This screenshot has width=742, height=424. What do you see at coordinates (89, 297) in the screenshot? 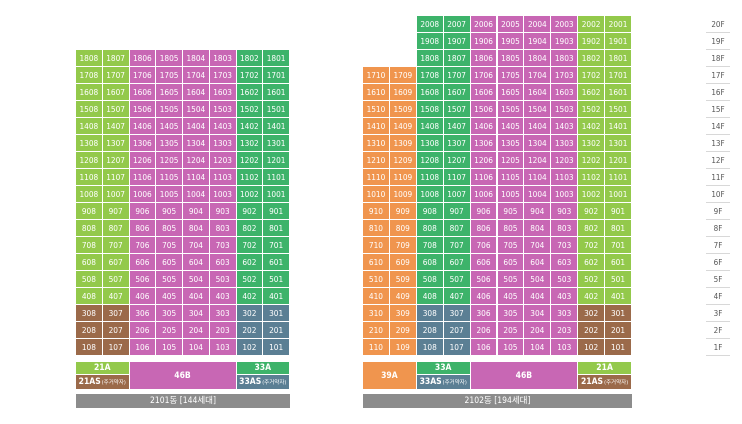
I see `unit-cell: 408` at bounding box center [89, 297].